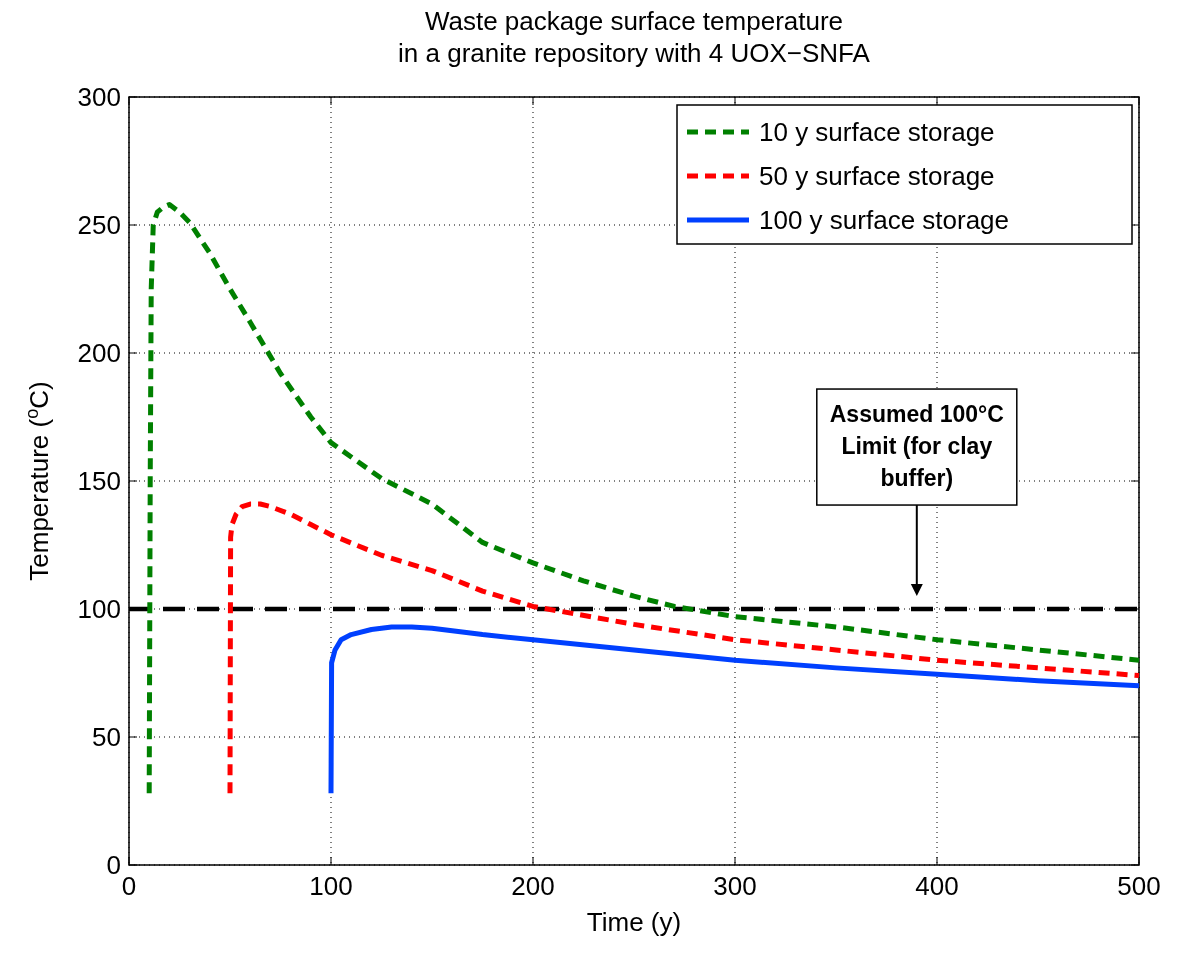 This screenshot has height=958, width=1188. I want to click on chart-title: Waste package surface temperature in a granite repository with 4 UOX−SNFA, so click(634, 37).